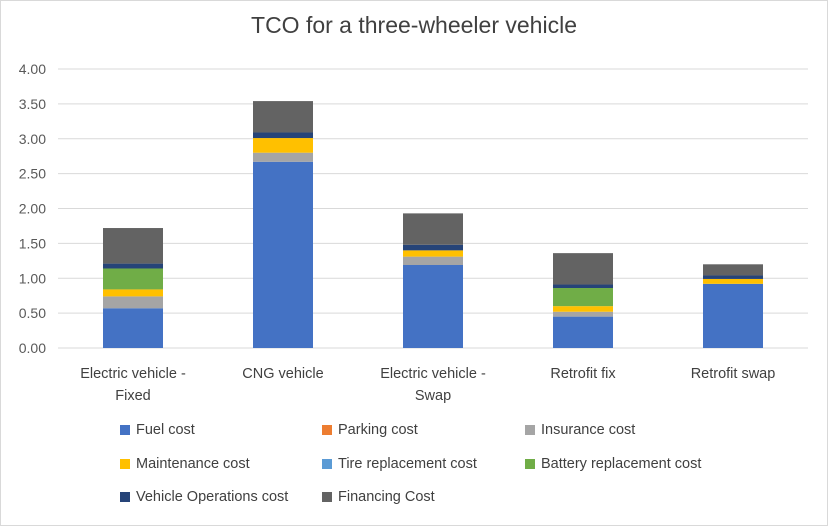 The height and width of the screenshot is (526, 828). What do you see at coordinates (32, 104) in the screenshot?
I see `y-tick-label: 3.50` at bounding box center [32, 104].